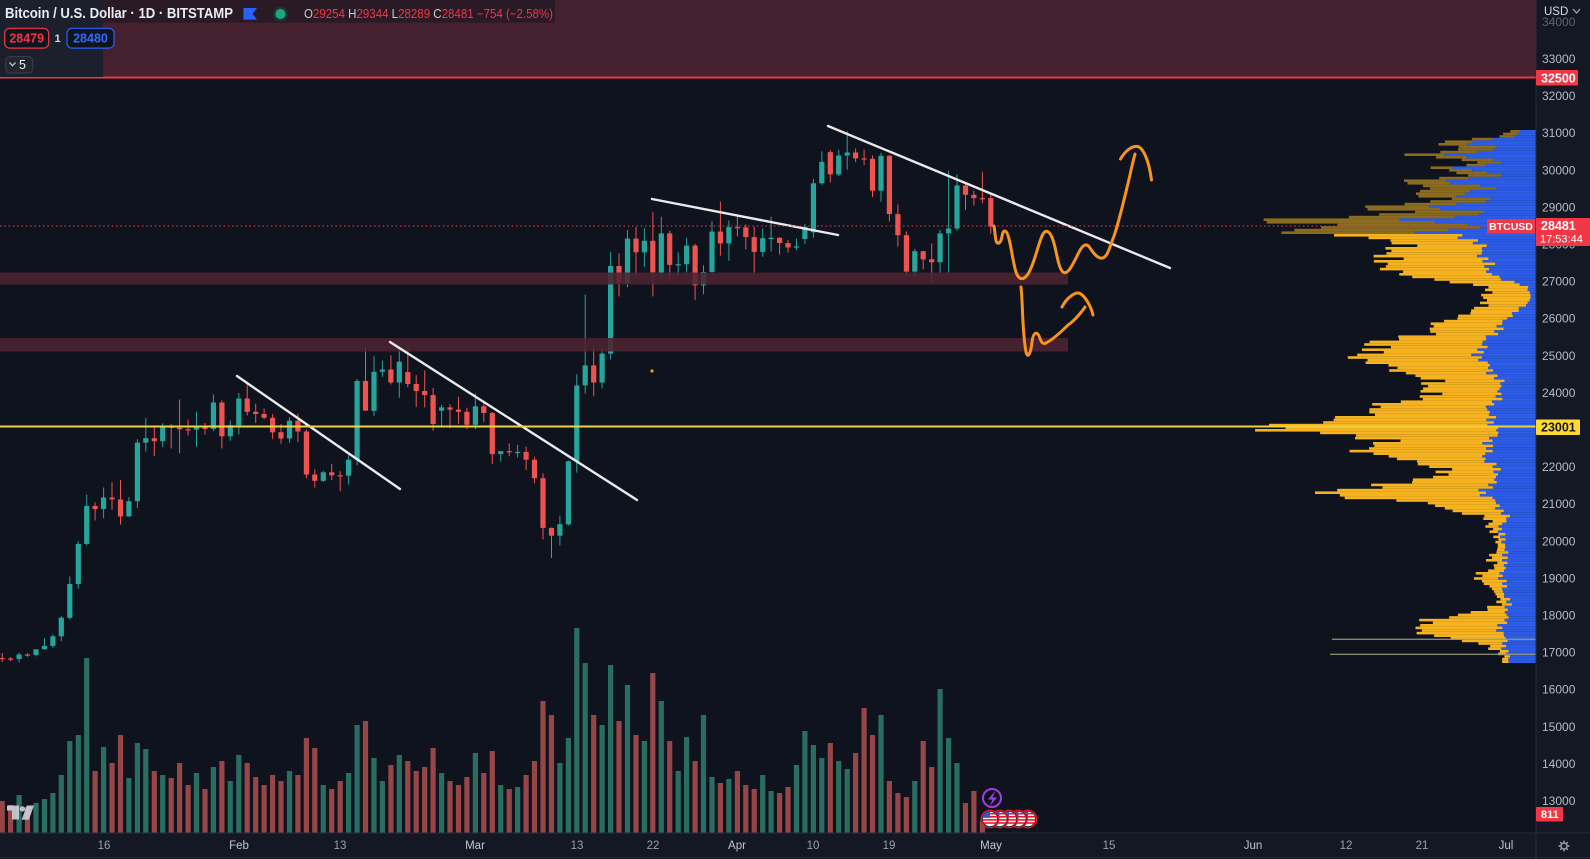 The height and width of the screenshot is (859, 1590). Describe the element at coordinates (1558, 428) in the screenshot. I see `svg-text: 23001` at that location.